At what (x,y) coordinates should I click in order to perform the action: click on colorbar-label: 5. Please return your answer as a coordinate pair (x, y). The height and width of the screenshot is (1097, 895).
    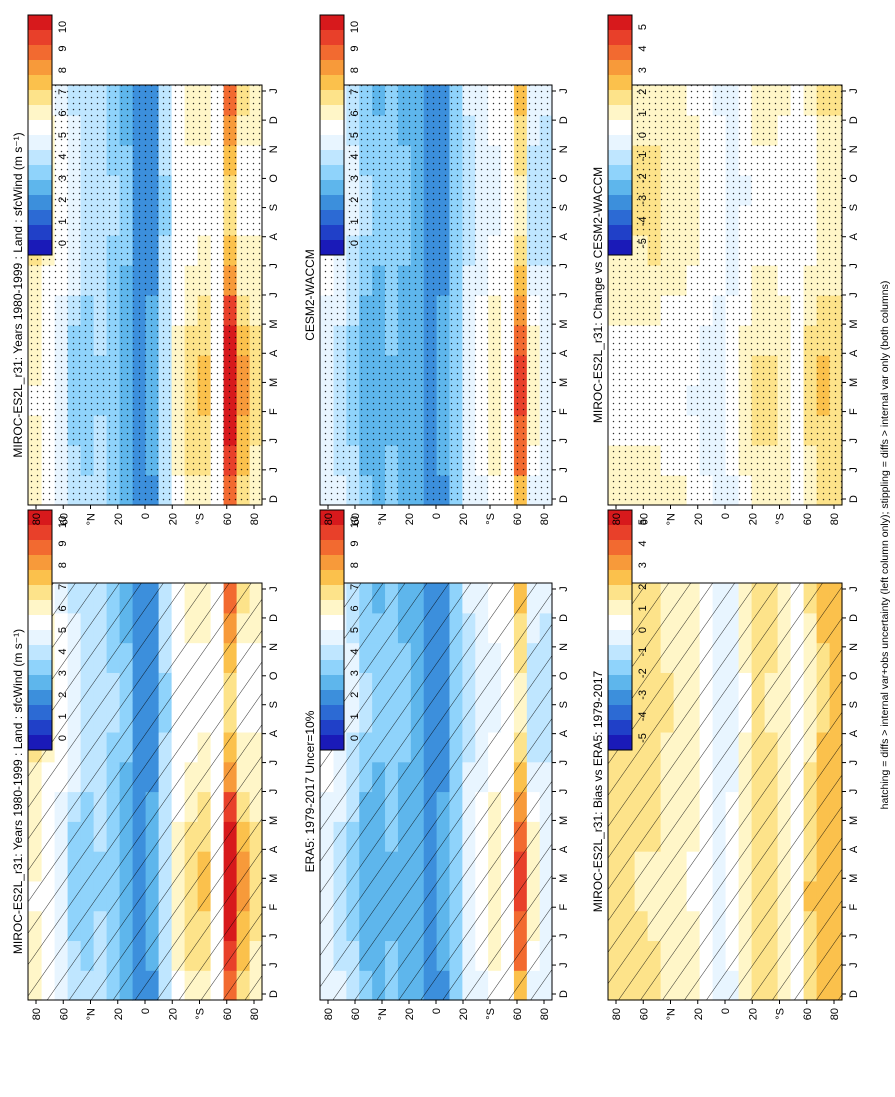
    Looking at the image, I should click on (355, 135).